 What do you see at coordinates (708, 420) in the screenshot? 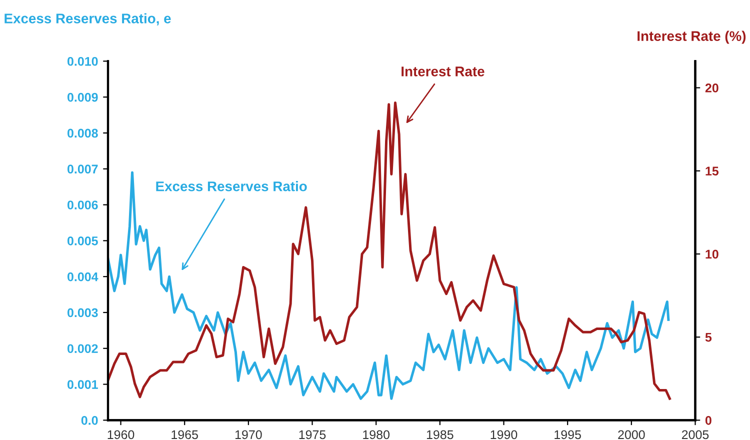
I see `y2-tick-label: 0` at bounding box center [708, 420].